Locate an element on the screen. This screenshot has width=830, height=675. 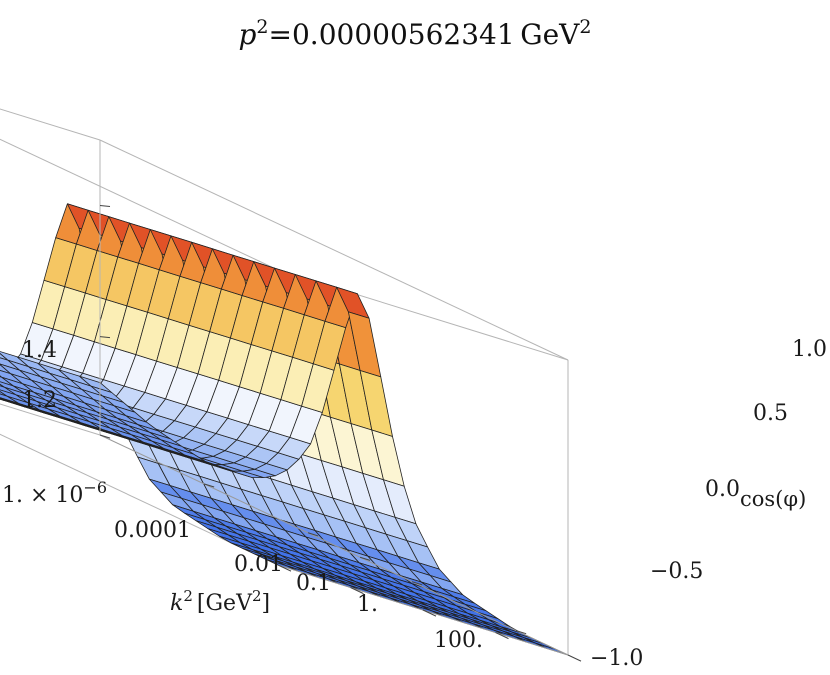
x-tick-label-0.0001: 0.0001 is located at coordinates (152, 530).